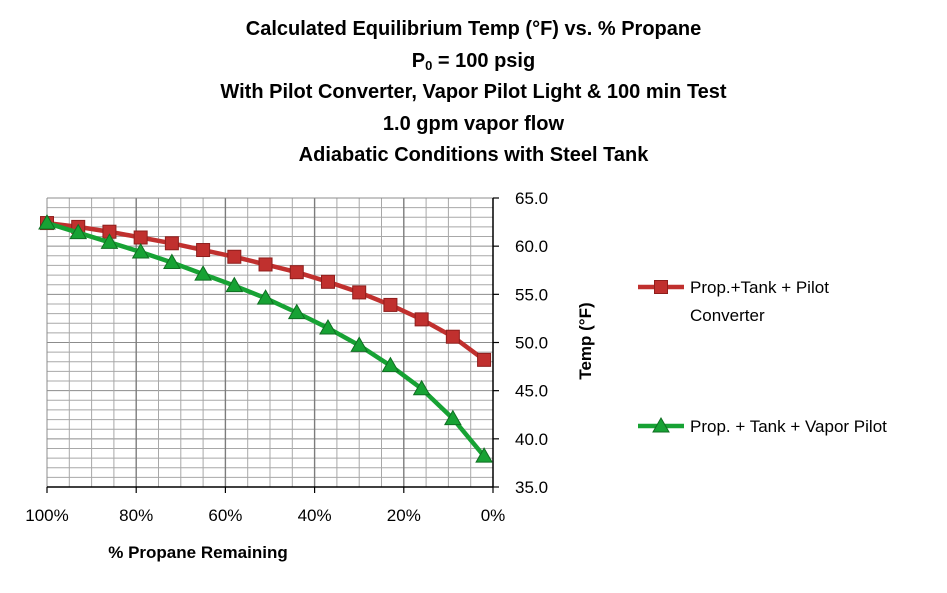 The image size is (947, 593). Describe the element at coordinates (404, 515) in the screenshot. I see `x-tick-label: 20%` at that location.